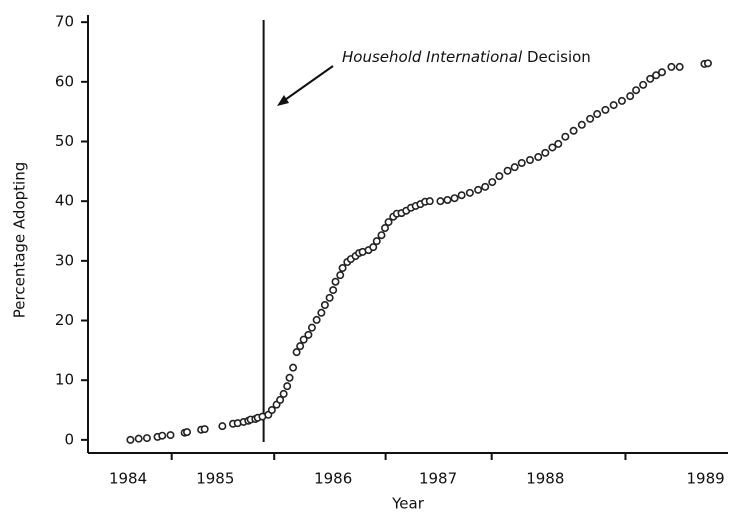 The height and width of the screenshot is (513, 729). I want to click on x-tick-label: 1987, so click(438, 479).